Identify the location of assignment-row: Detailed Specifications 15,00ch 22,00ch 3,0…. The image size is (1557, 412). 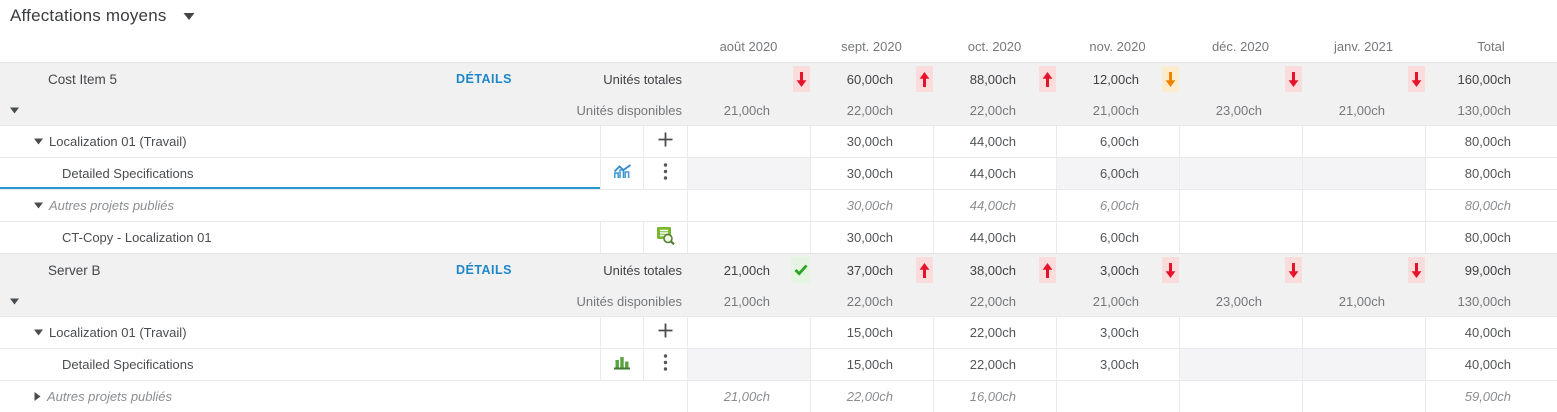
(778, 364).